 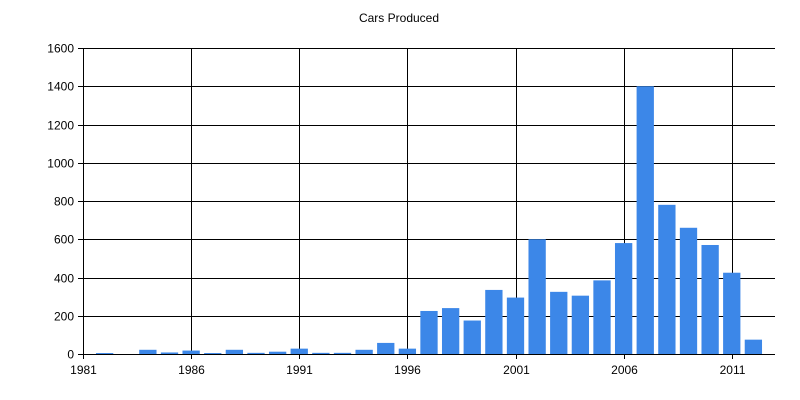 What do you see at coordinates (60, 87) in the screenshot?
I see `y-tick-label: 1400` at bounding box center [60, 87].